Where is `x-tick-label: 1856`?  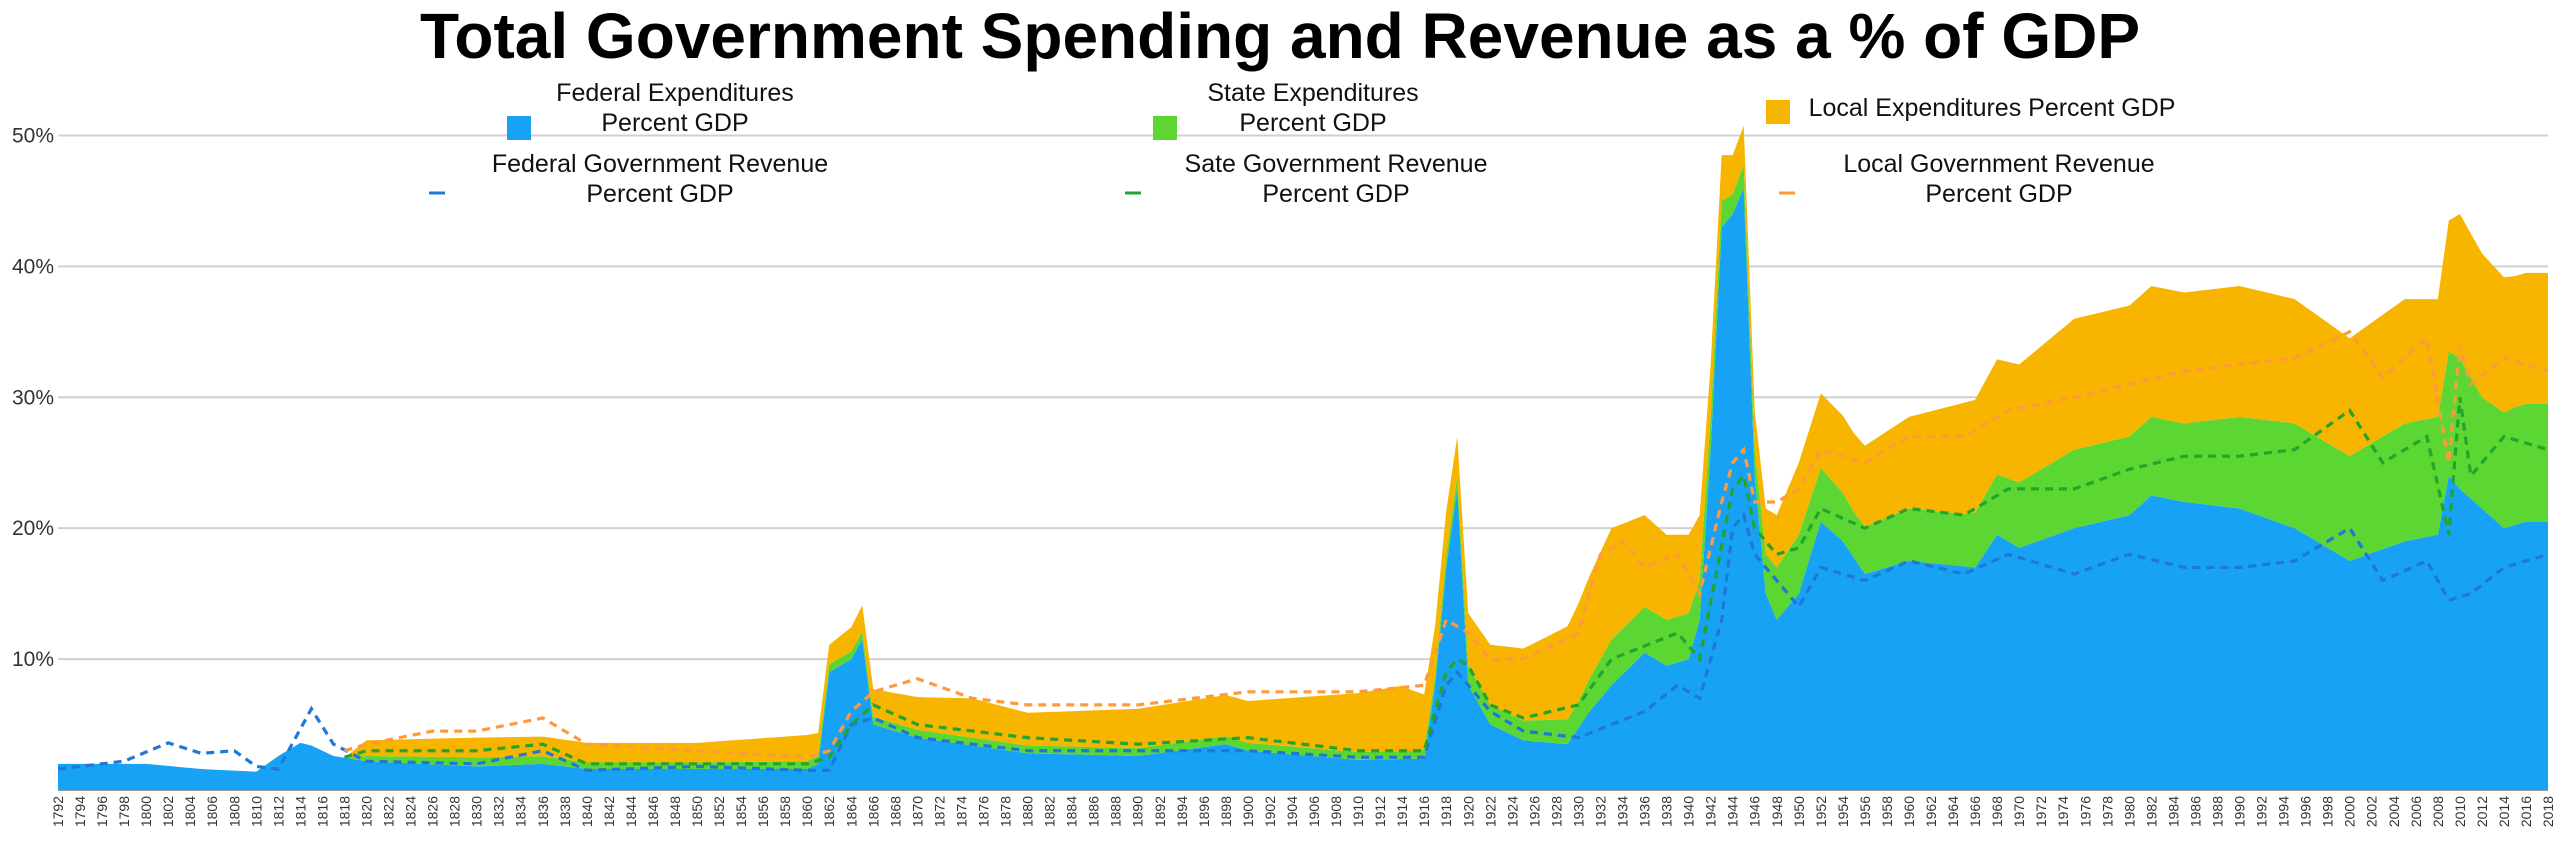 x-tick-label: 1856 is located at coordinates (763, 811).